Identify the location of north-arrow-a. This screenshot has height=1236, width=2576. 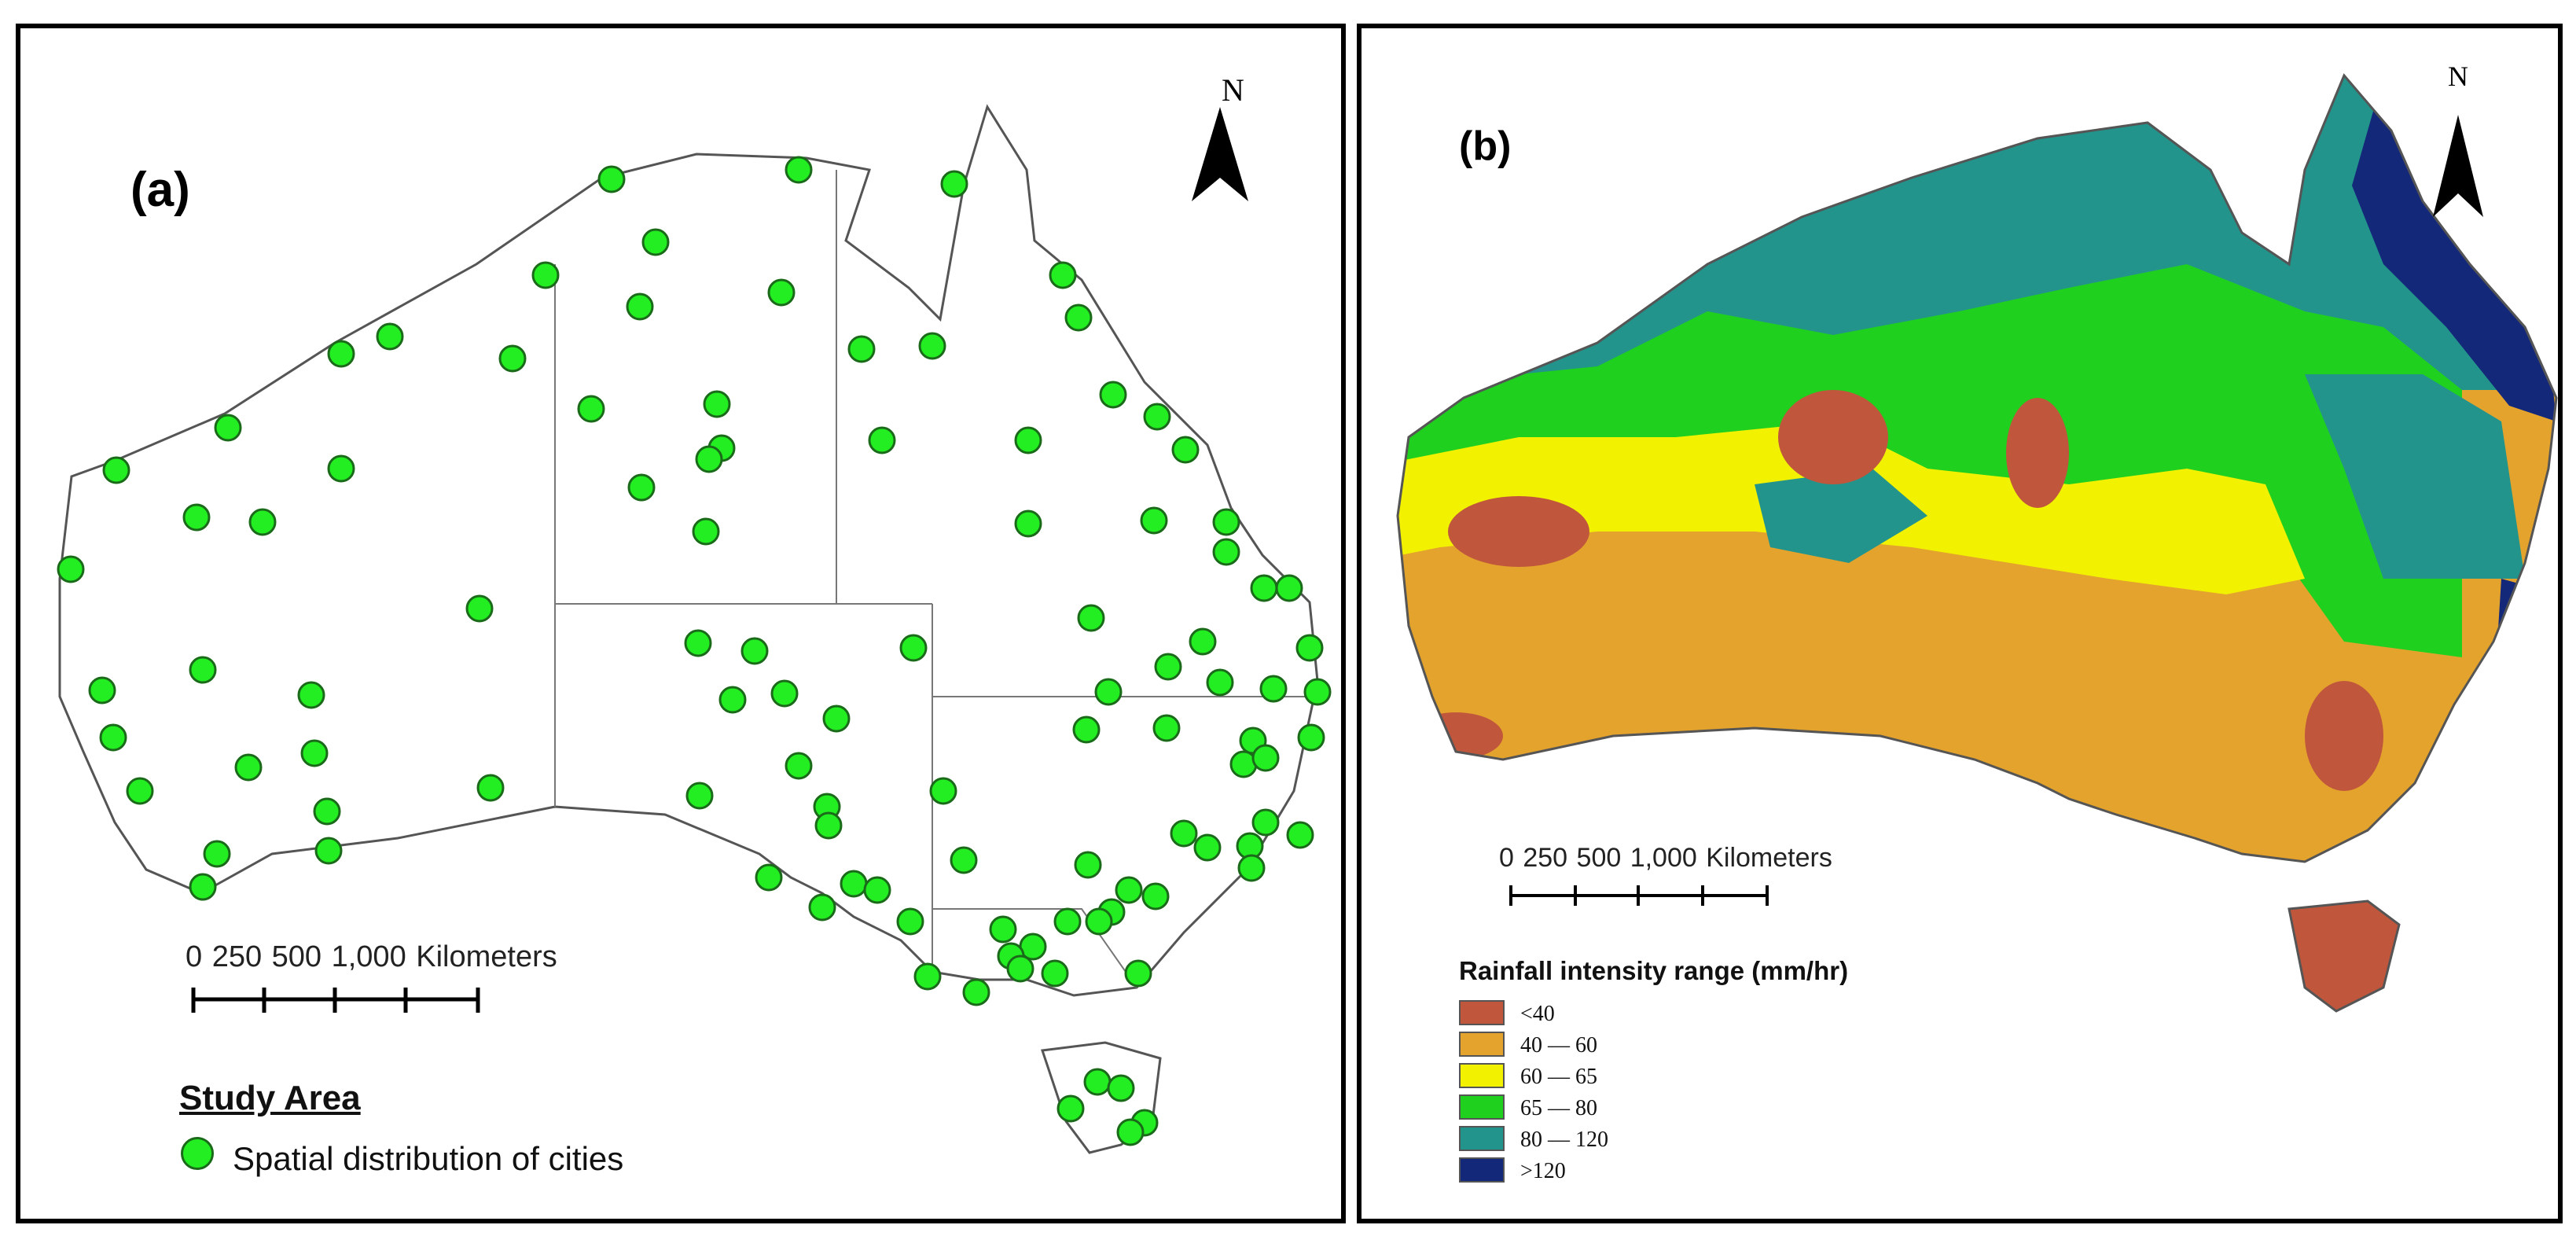
(1220, 154).